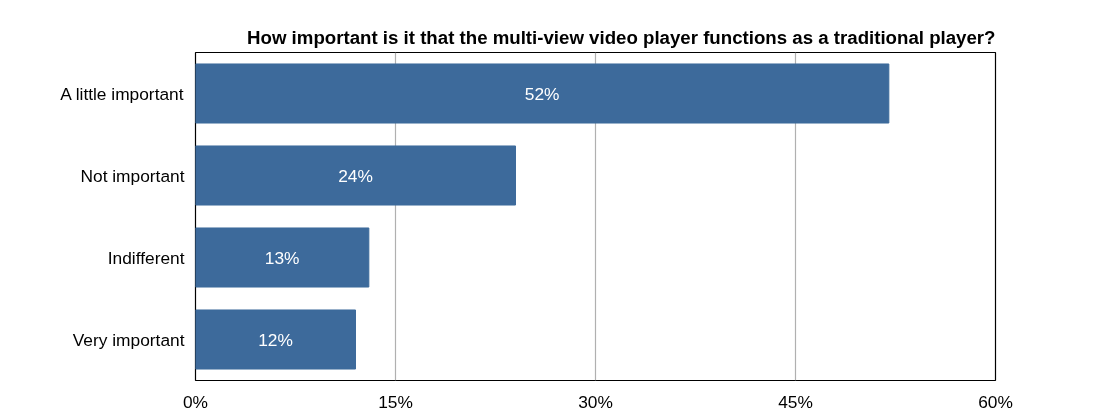  What do you see at coordinates (132, 175) in the screenshot?
I see `y-tick-label: Not important` at bounding box center [132, 175].